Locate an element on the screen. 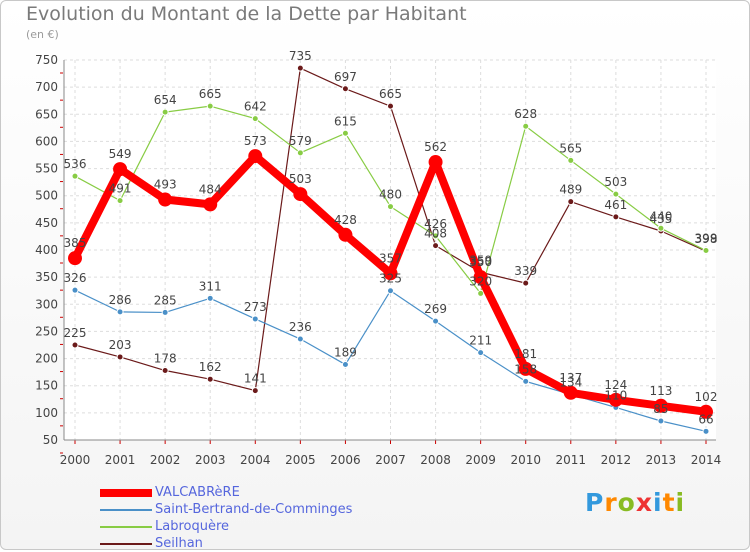 This screenshot has width=750, height=552. data-label-3: 225 is located at coordinates (75, 333).